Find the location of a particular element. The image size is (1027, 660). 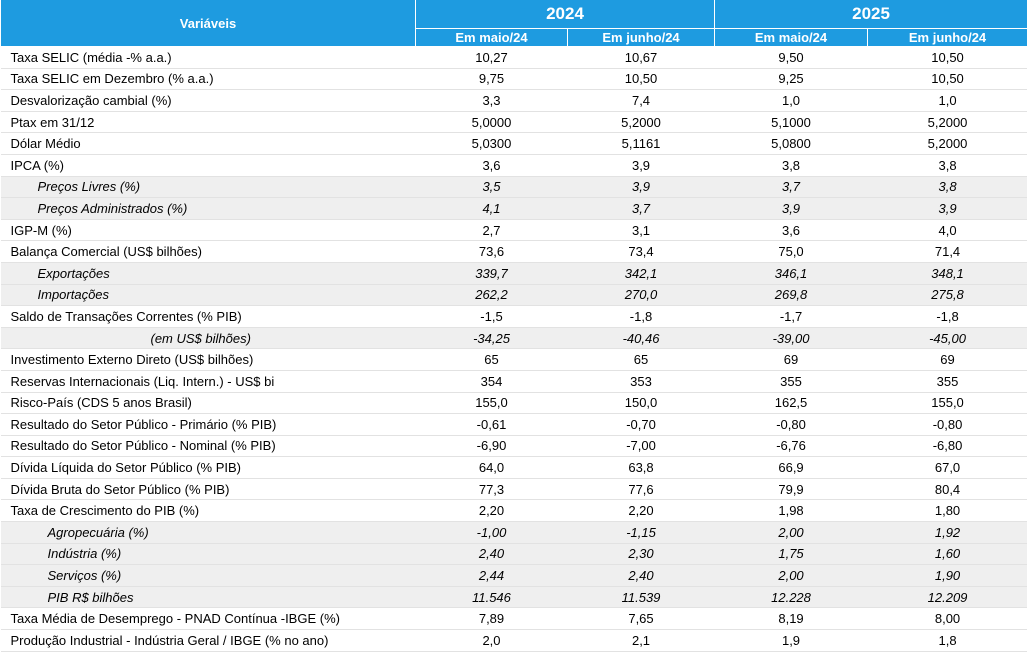

row-value: 10,67 is located at coordinates (641, 57).